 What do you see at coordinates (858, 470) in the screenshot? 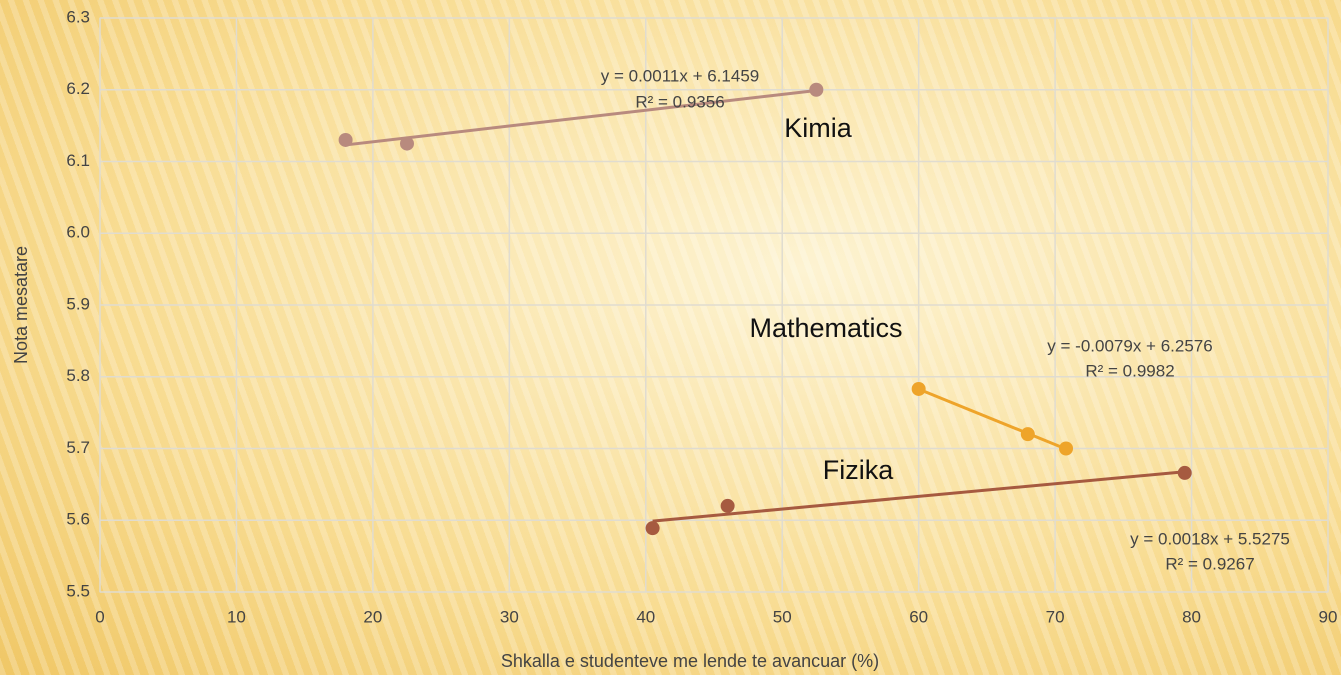
I see `series-label: Fizika` at bounding box center [858, 470].